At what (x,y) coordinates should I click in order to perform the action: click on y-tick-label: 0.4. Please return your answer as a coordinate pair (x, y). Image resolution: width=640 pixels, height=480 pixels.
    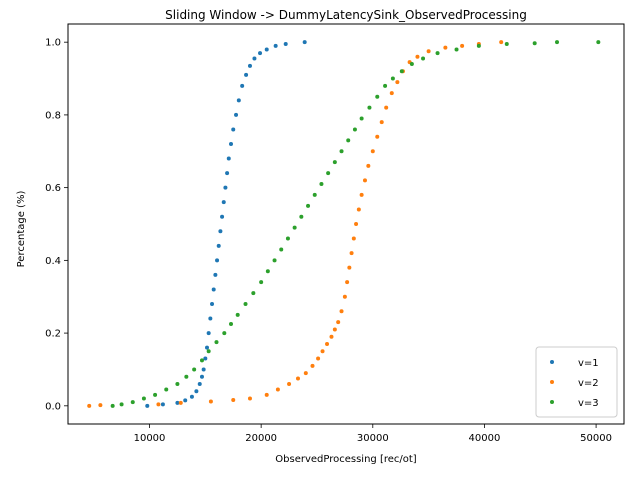
    Looking at the image, I should click on (53, 261).